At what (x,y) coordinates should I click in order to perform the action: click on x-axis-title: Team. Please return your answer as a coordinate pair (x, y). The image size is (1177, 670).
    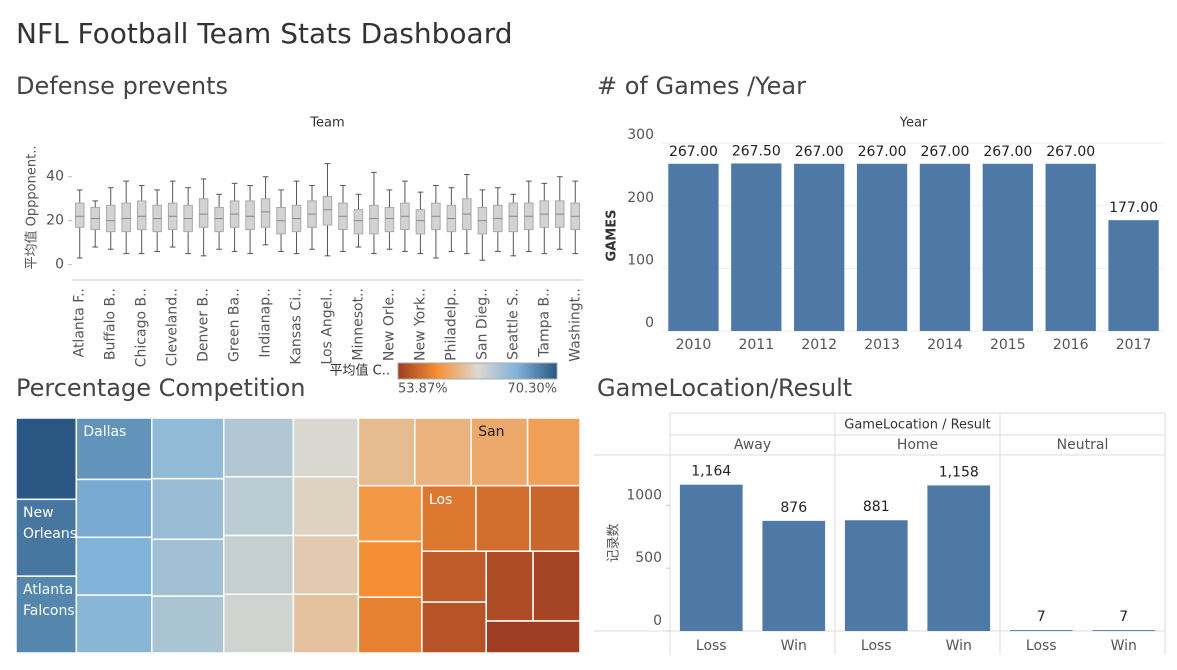
    Looking at the image, I should click on (326, 123).